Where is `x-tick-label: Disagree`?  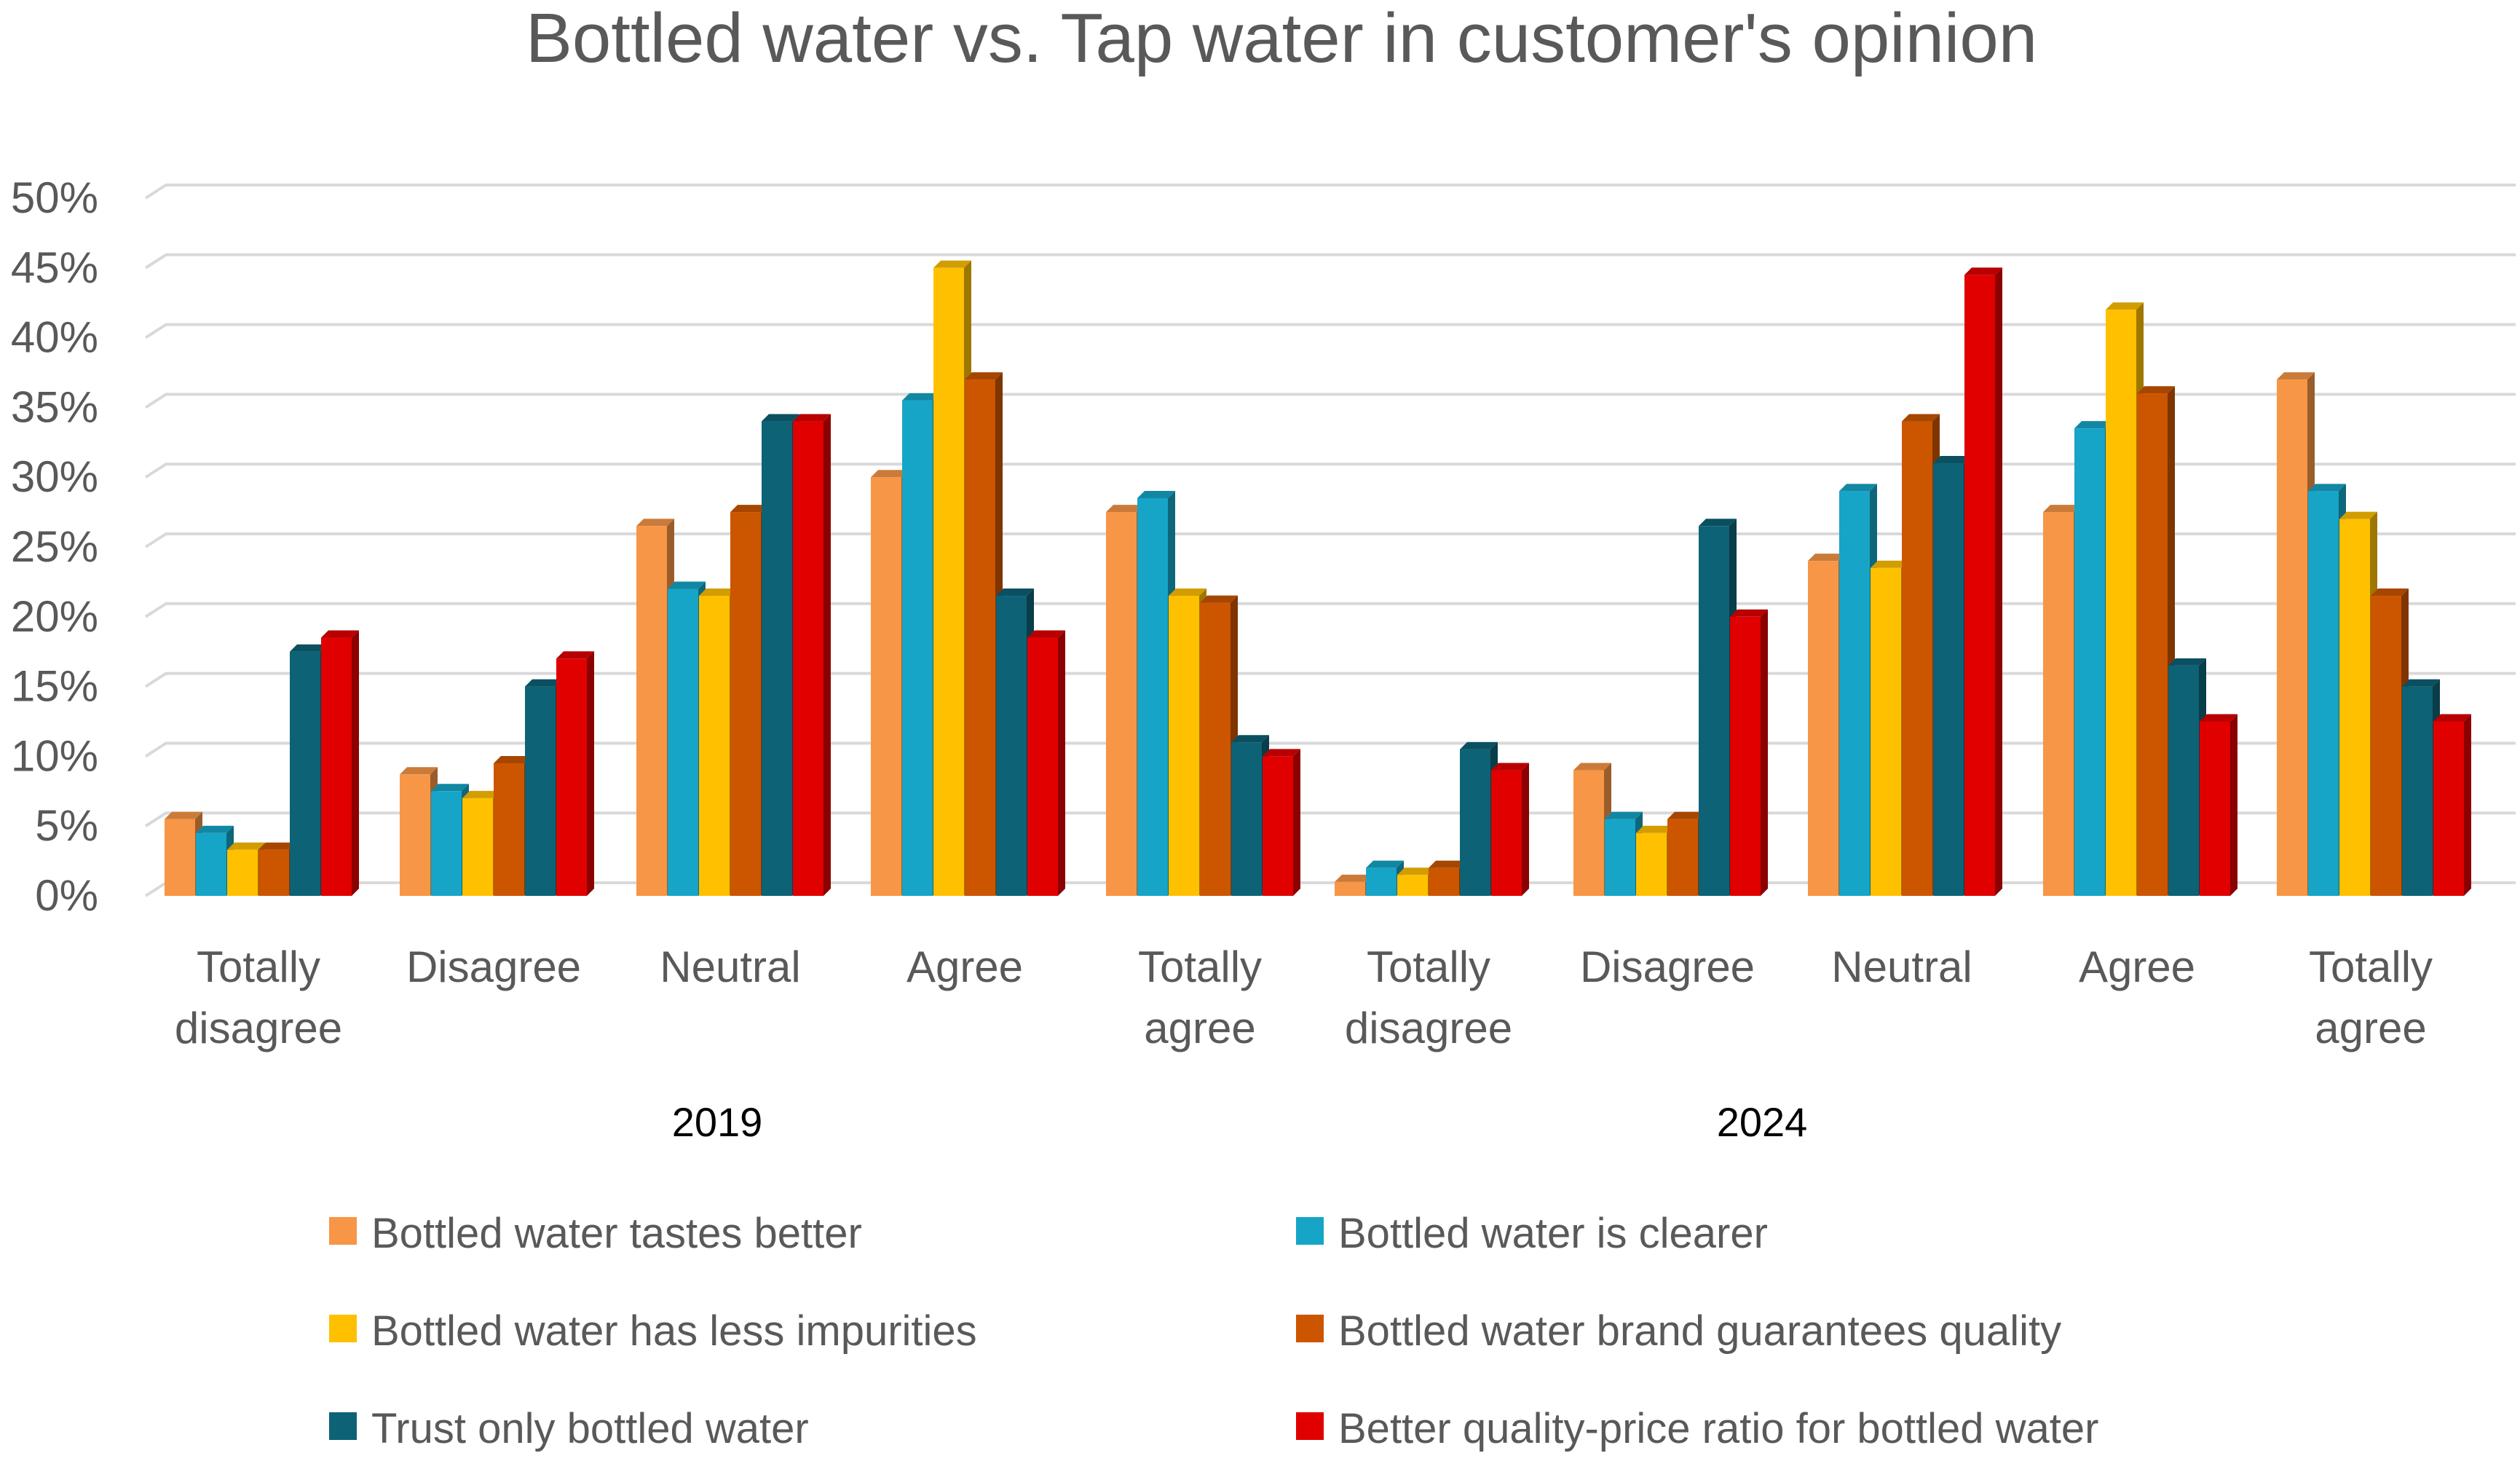 x-tick-label: Disagree is located at coordinates (493, 966).